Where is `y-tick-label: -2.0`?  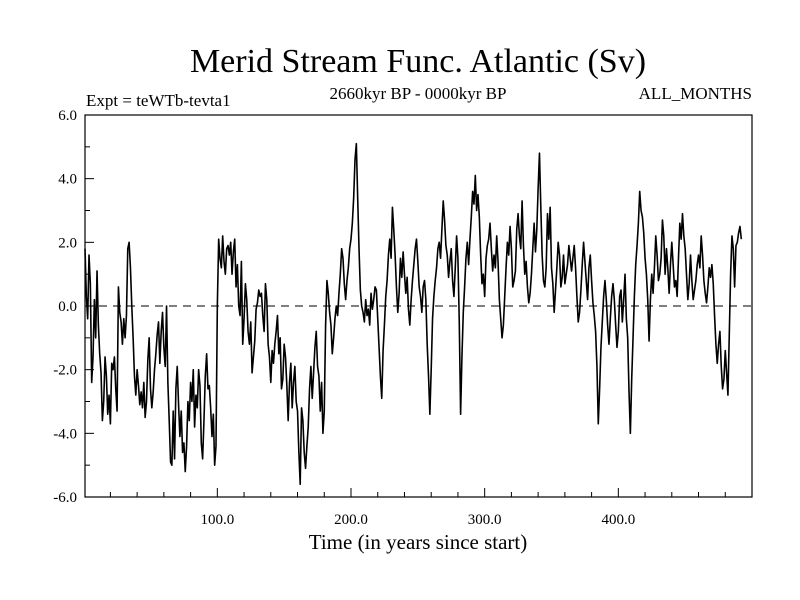 y-tick-label: -2.0 is located at coordinates (65, 371).